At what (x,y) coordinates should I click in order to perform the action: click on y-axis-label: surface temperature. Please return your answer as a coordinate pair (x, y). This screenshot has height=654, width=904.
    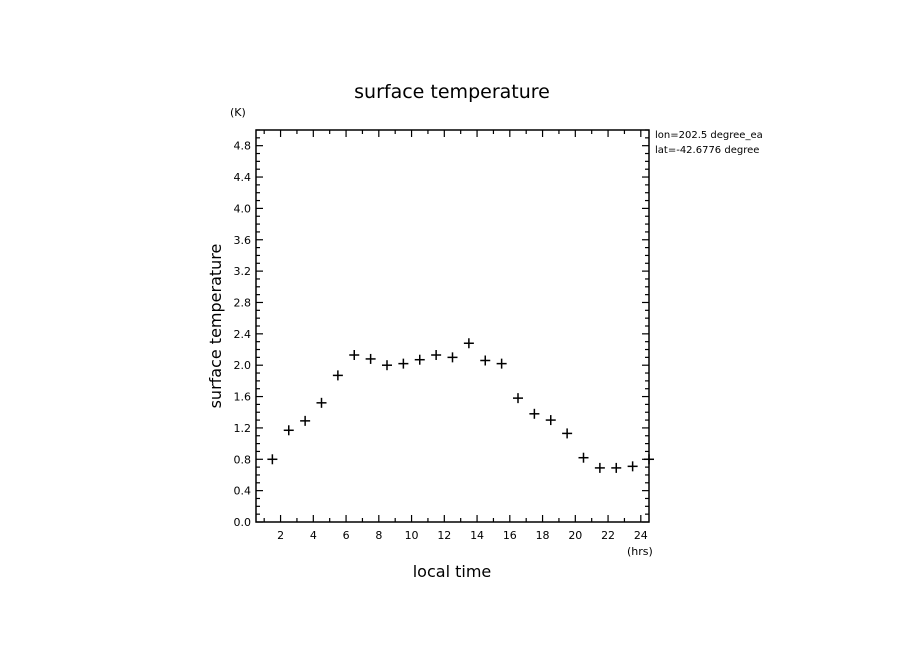
    Looking at the image, I should click on (215, 326).